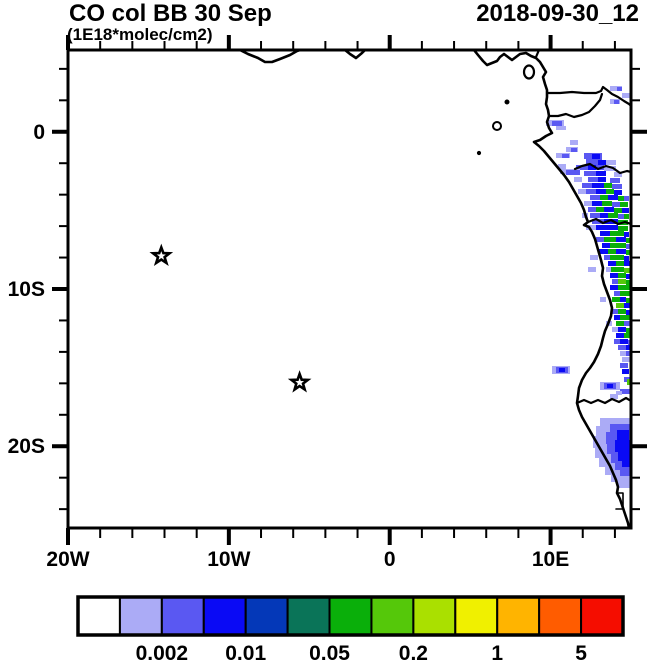  What do you see at coordinates (140, 34) in the screenshot?
I see `plot-units-subtitle: (1E18*molec/cm2)` at bounding box center [140, 34].